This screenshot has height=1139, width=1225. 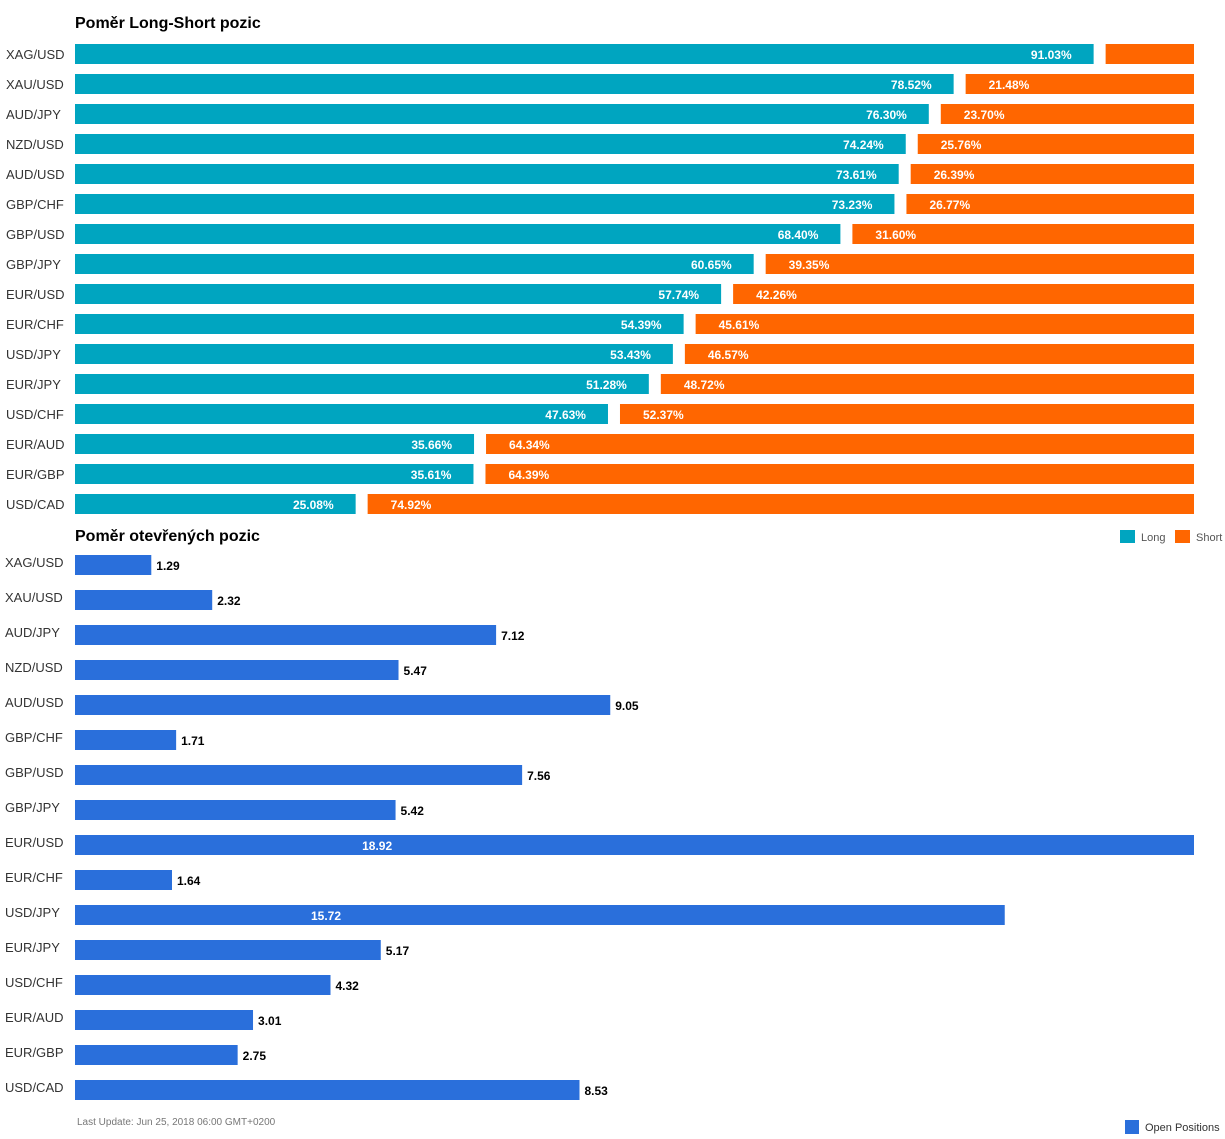 I want to click on long-value-label-aud-usd: 73.61%, so click(x=856, y=175).